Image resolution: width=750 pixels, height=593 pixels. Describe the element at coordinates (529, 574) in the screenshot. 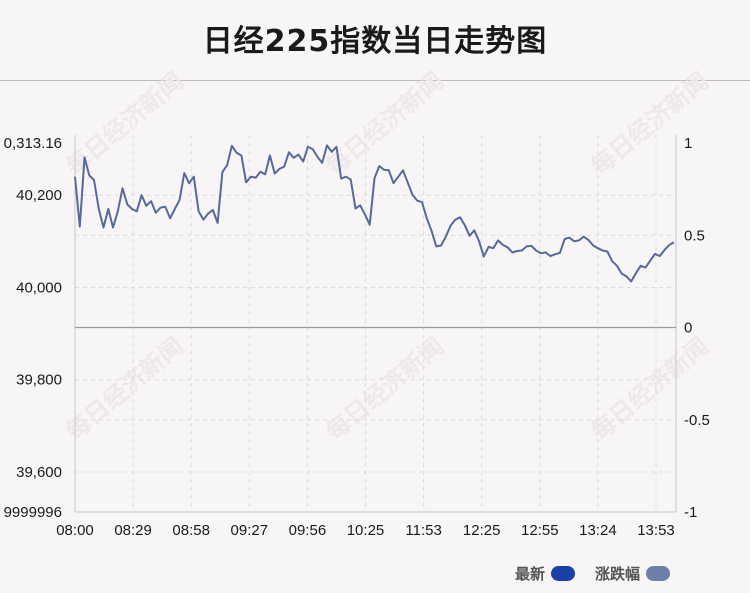

I see `legend-item-latest-label: 最新` at that location.